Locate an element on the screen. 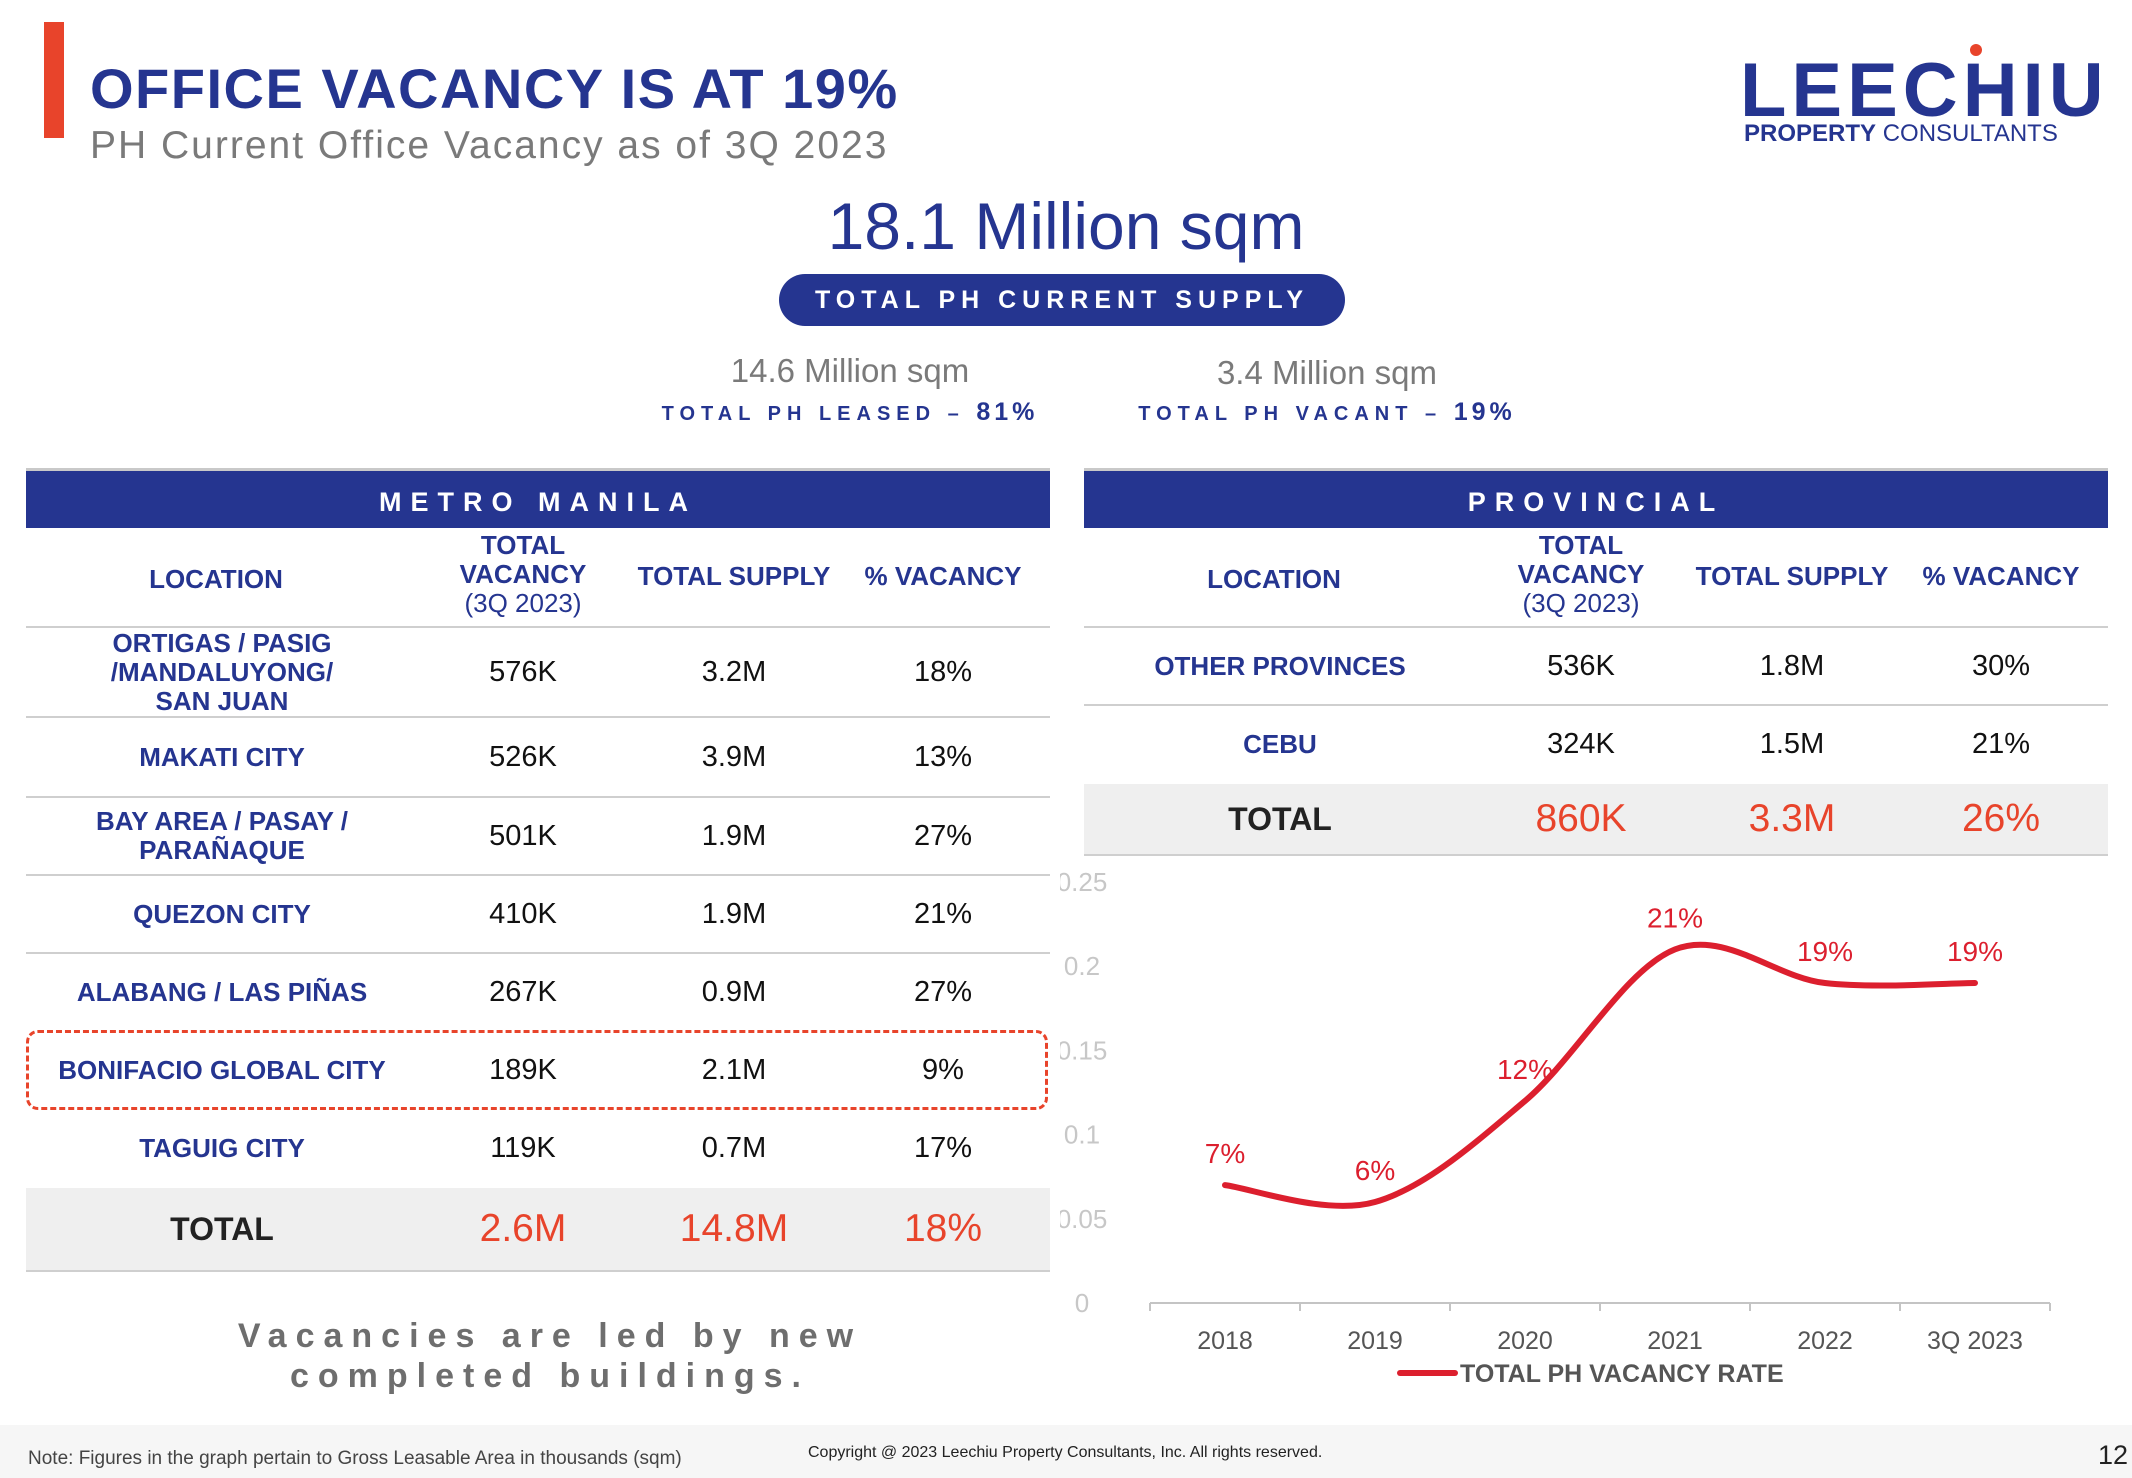  provincial-header: PROVINCIAL is located at coordinates (1596, 498).